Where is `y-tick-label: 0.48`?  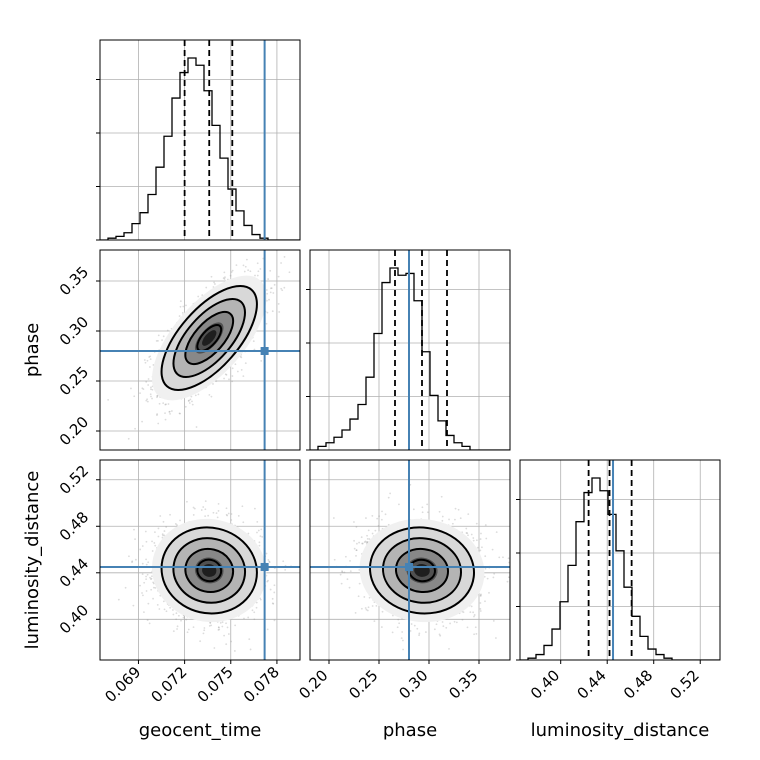
y-tick-label: 0.48 is located at coordinates (74, 526).